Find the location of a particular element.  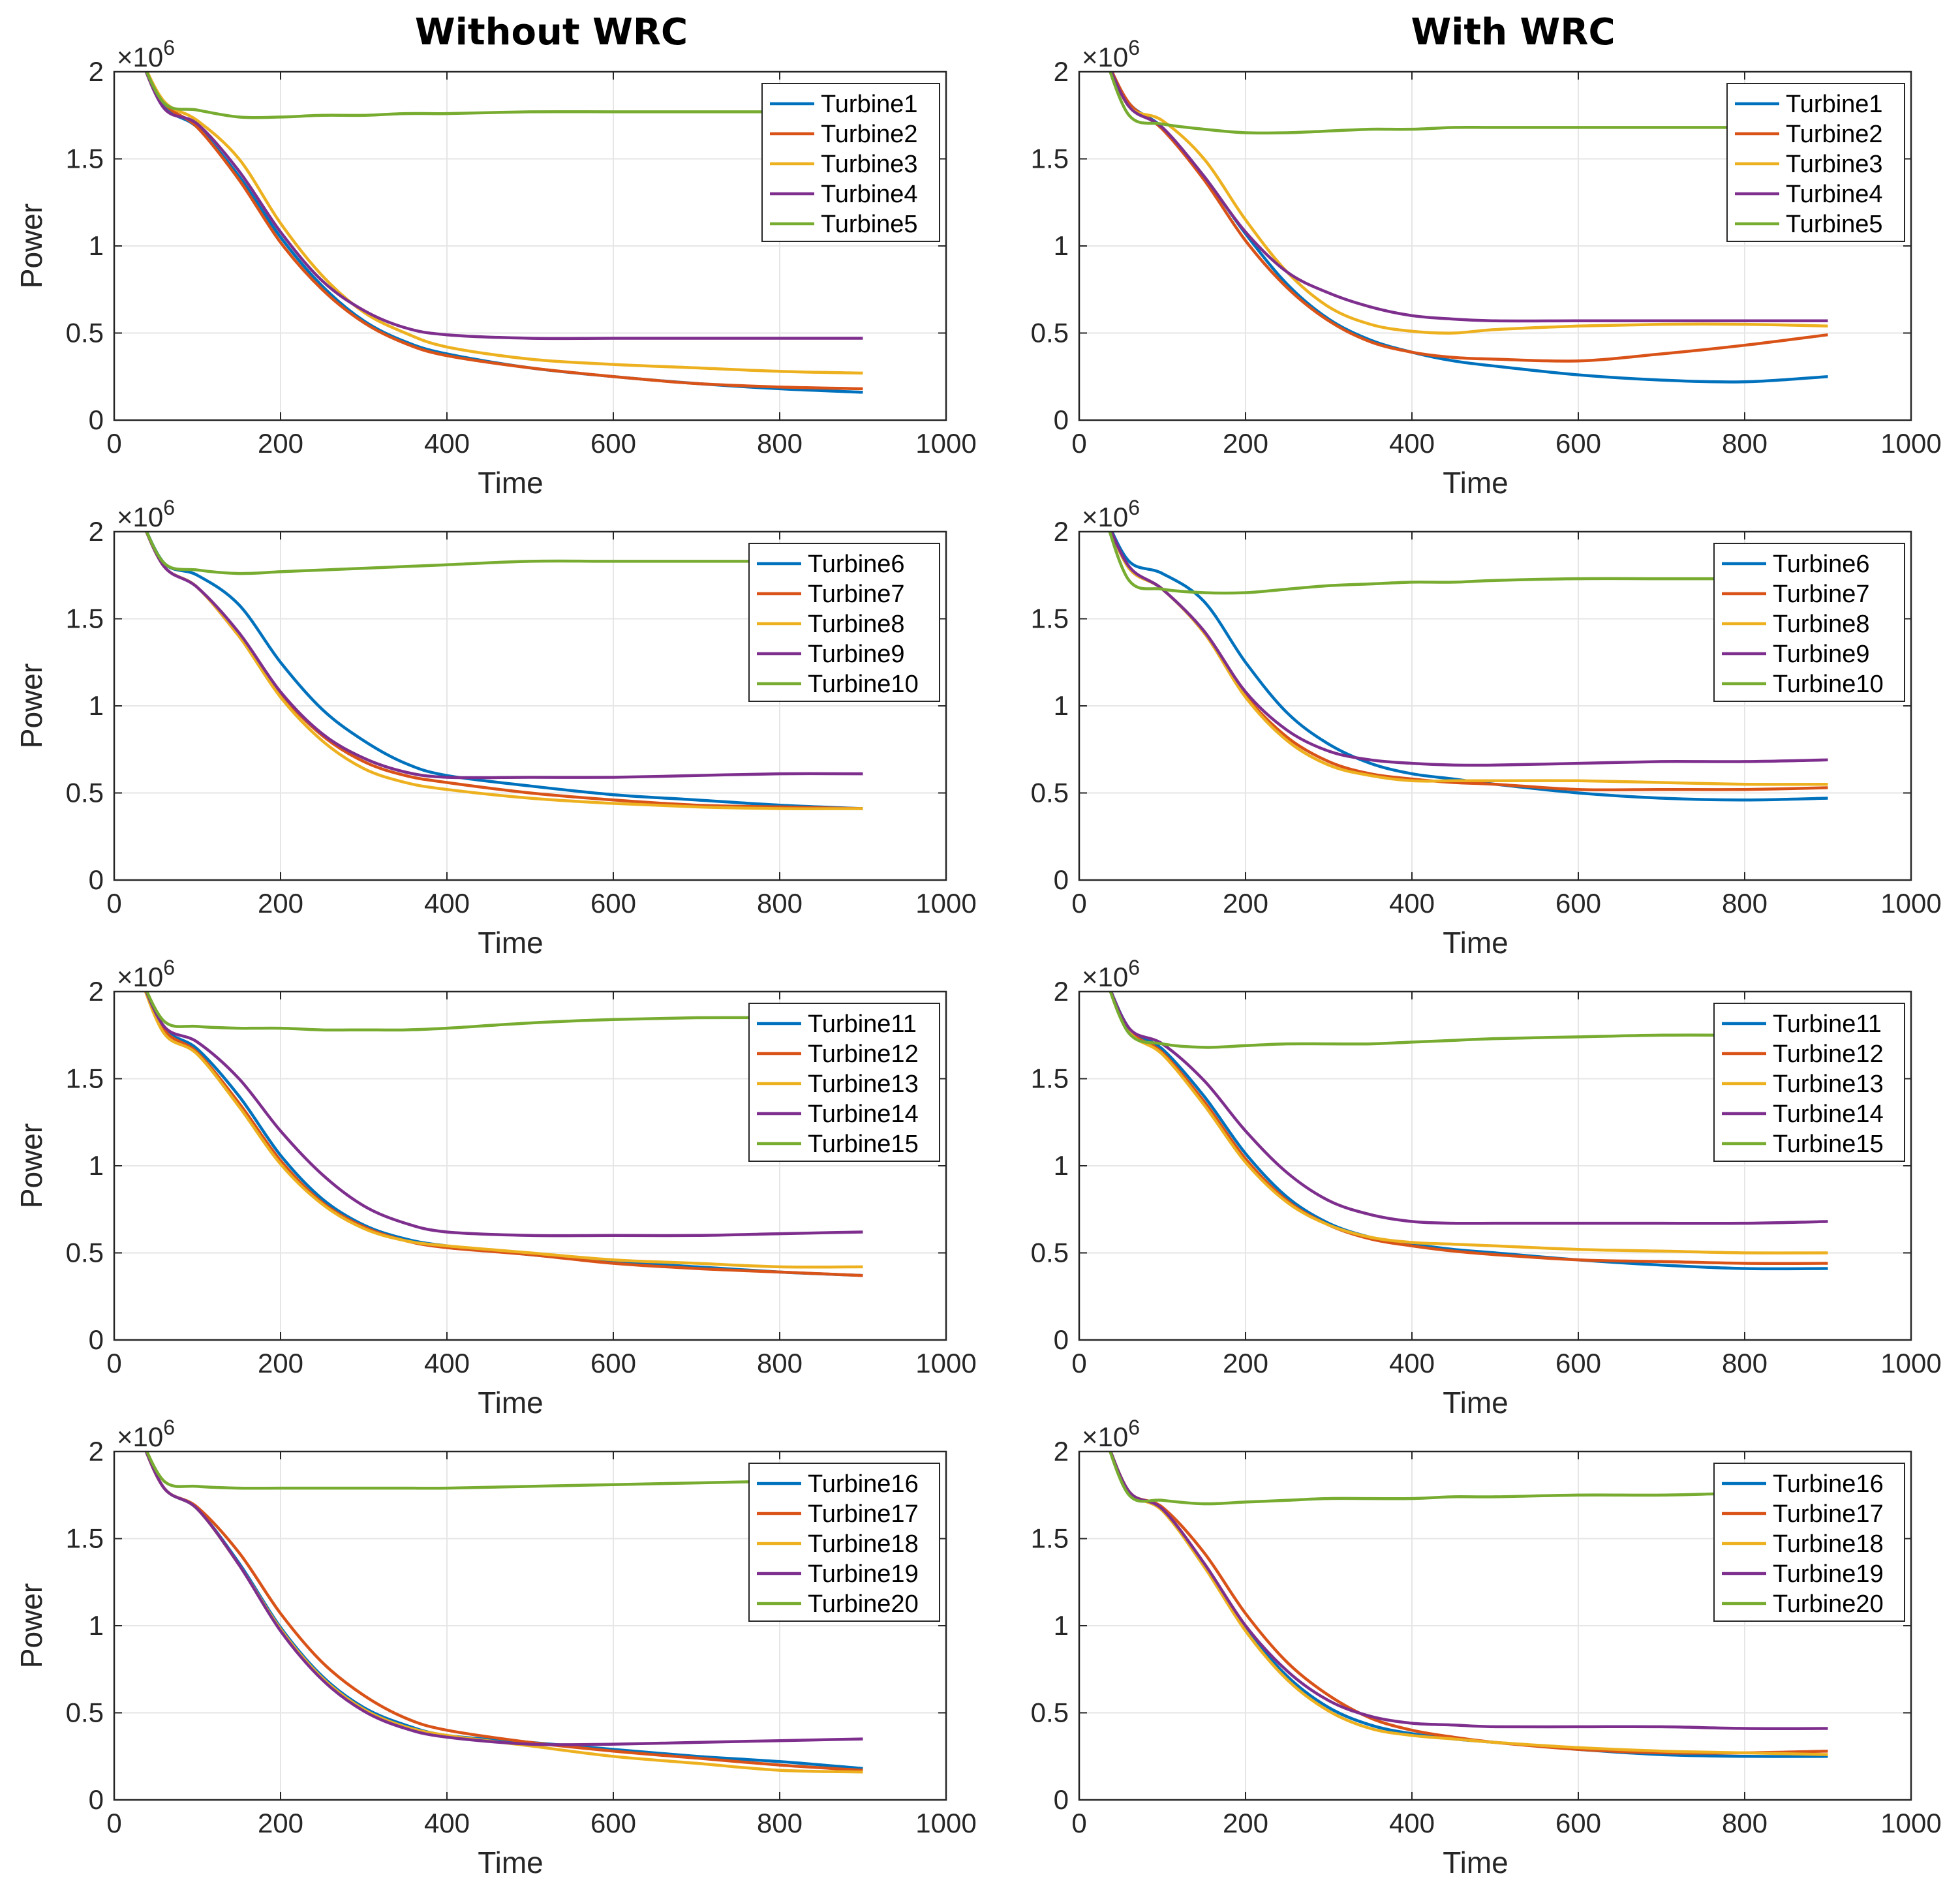

series-line-turbine13 is located at coordinates (503, 1130).